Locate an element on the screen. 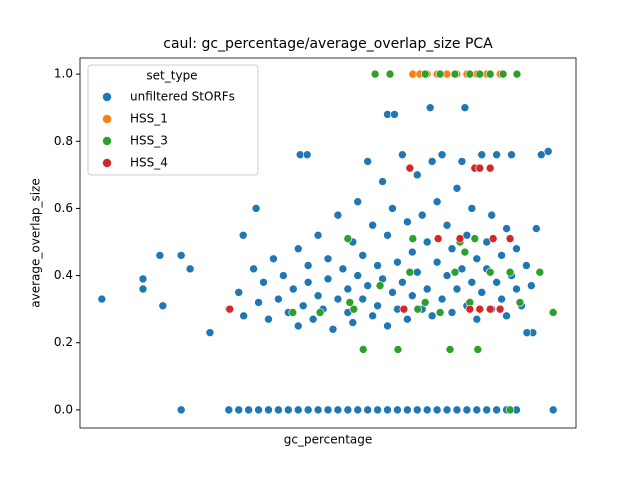 The image size is (640, 484). y-tick-label: 0.6 is located at coordinates (63, 208).